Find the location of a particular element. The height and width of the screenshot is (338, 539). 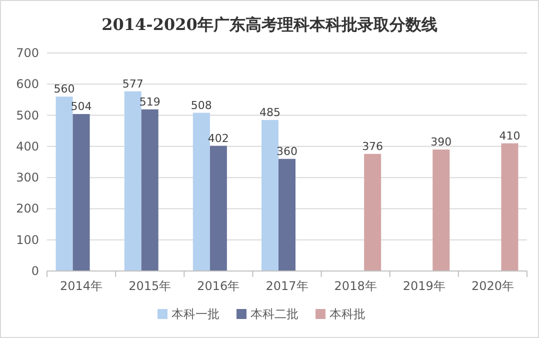

y-tick-label: 300 is located at coordinates (27, 177).